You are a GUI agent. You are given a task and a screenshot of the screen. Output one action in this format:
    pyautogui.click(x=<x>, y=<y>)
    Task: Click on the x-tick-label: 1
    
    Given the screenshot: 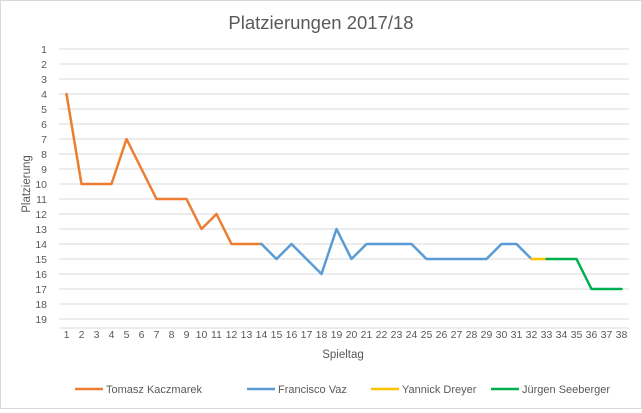 What is the action you would take?
    pyautogui.click(x=67, y=335)
    